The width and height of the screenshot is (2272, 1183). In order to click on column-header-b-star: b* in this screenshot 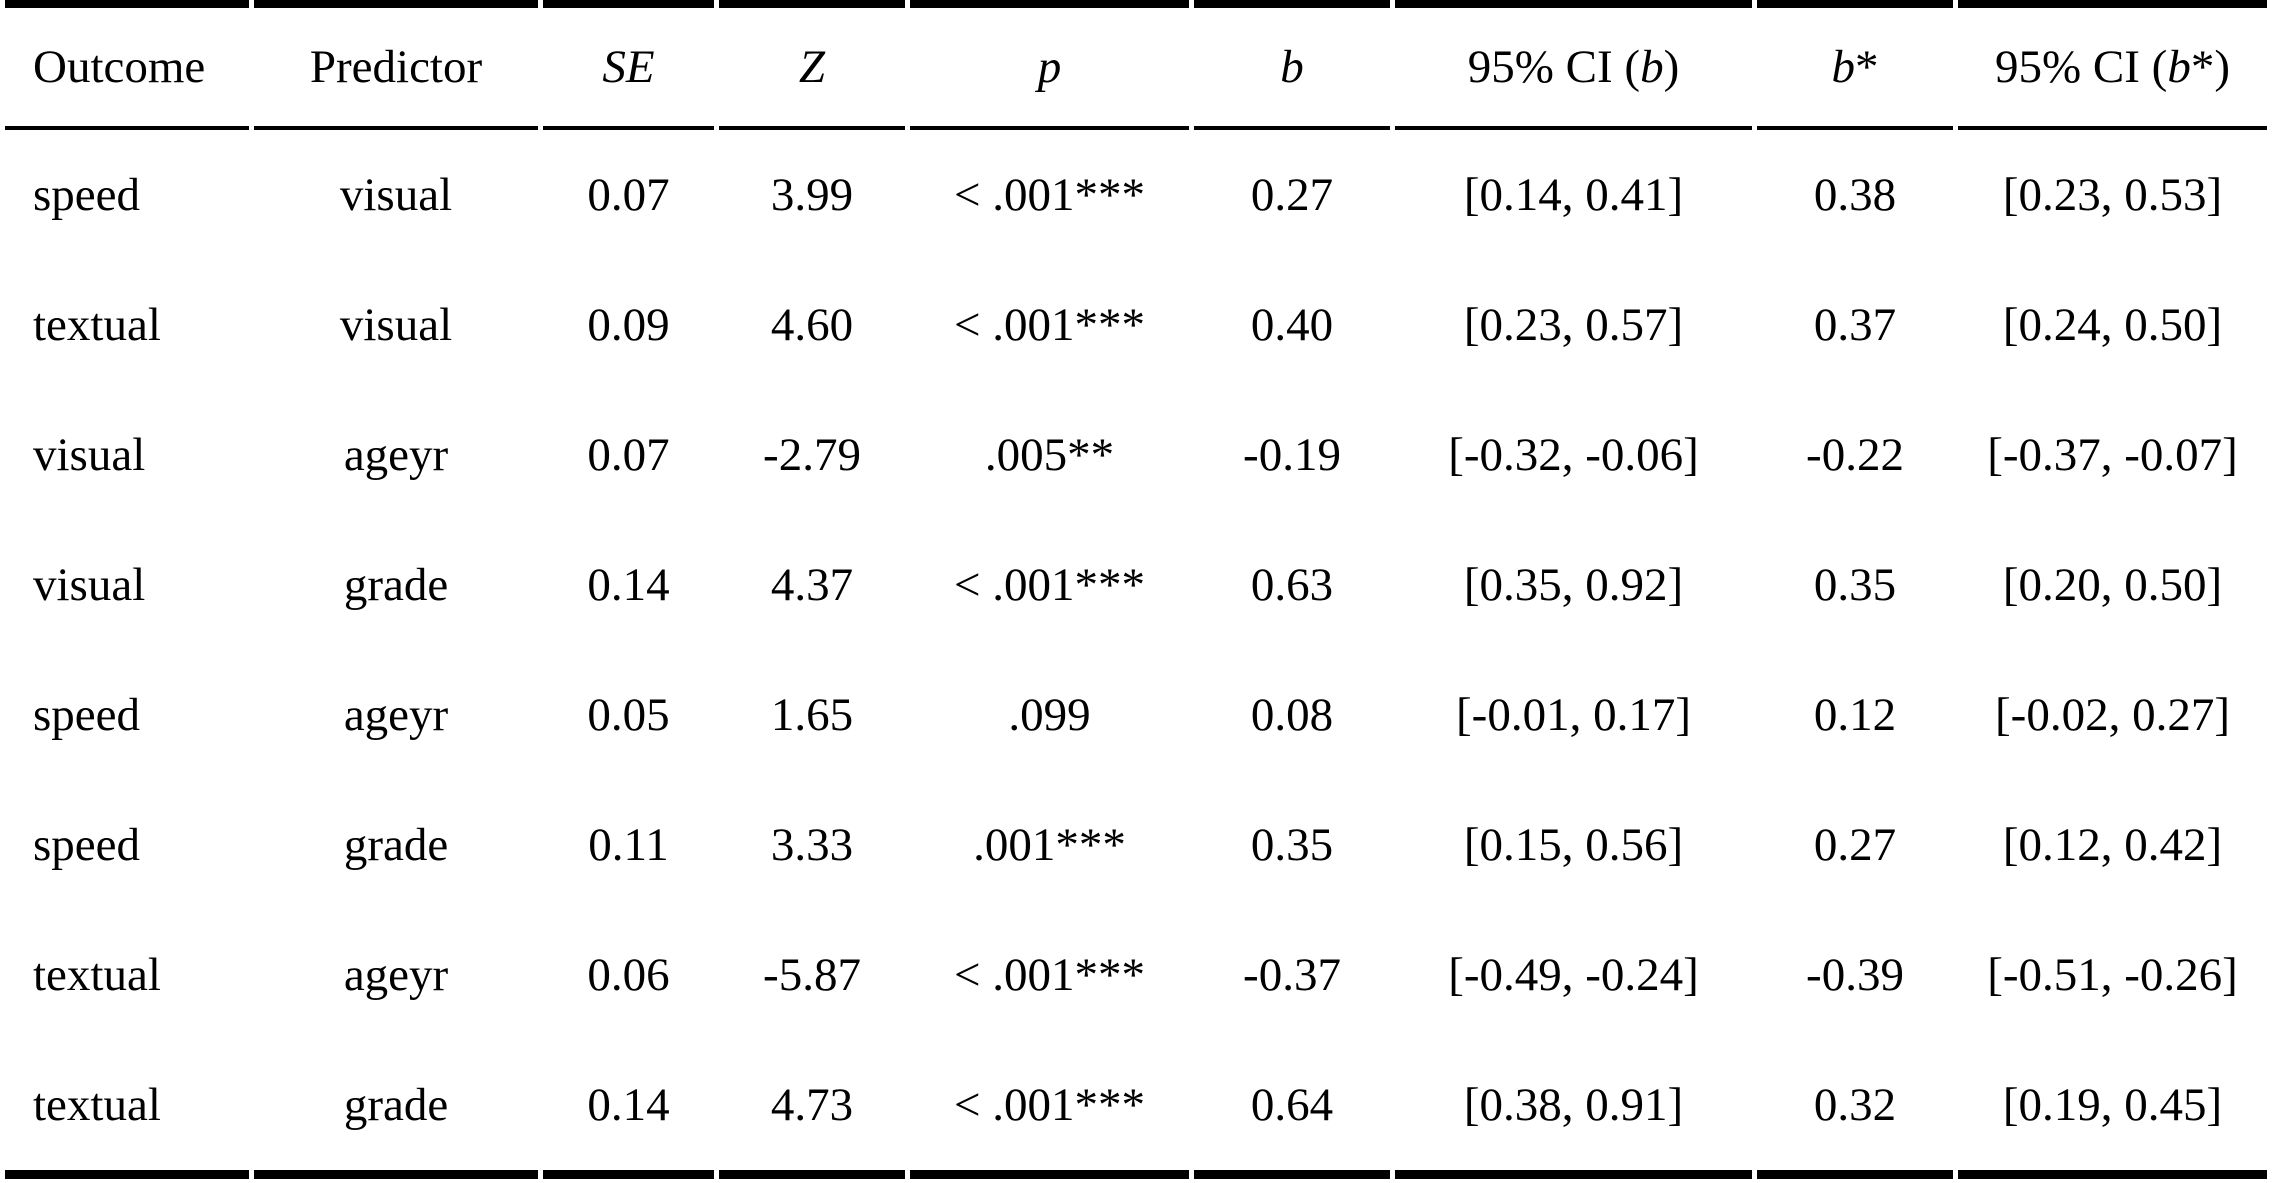, I will do `click(1855, 65)`.